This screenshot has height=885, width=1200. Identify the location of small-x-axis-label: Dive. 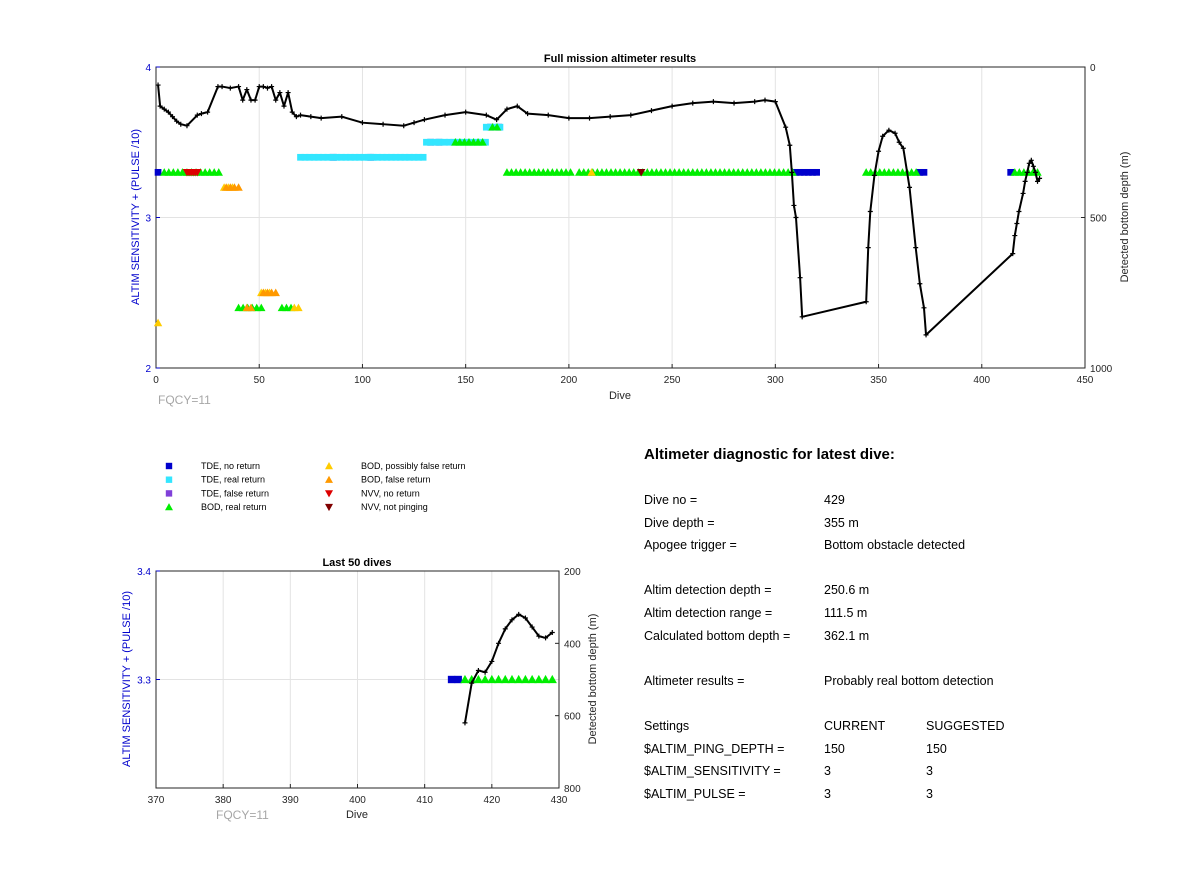
(357, 815).